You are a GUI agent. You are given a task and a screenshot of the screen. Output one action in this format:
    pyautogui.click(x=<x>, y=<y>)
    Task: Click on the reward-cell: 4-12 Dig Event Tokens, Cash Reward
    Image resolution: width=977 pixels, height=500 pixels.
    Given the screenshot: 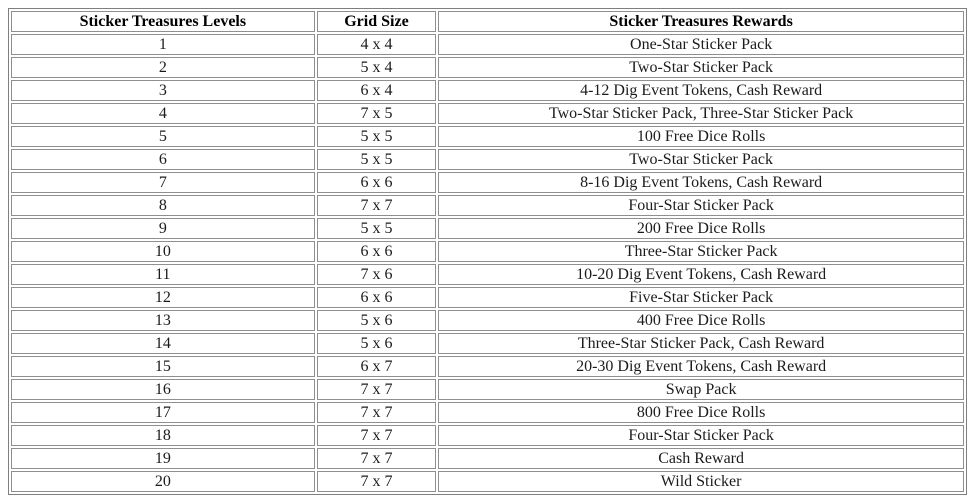 What is the action you would take?
    pyautogui.click(x=701, y=90)
    